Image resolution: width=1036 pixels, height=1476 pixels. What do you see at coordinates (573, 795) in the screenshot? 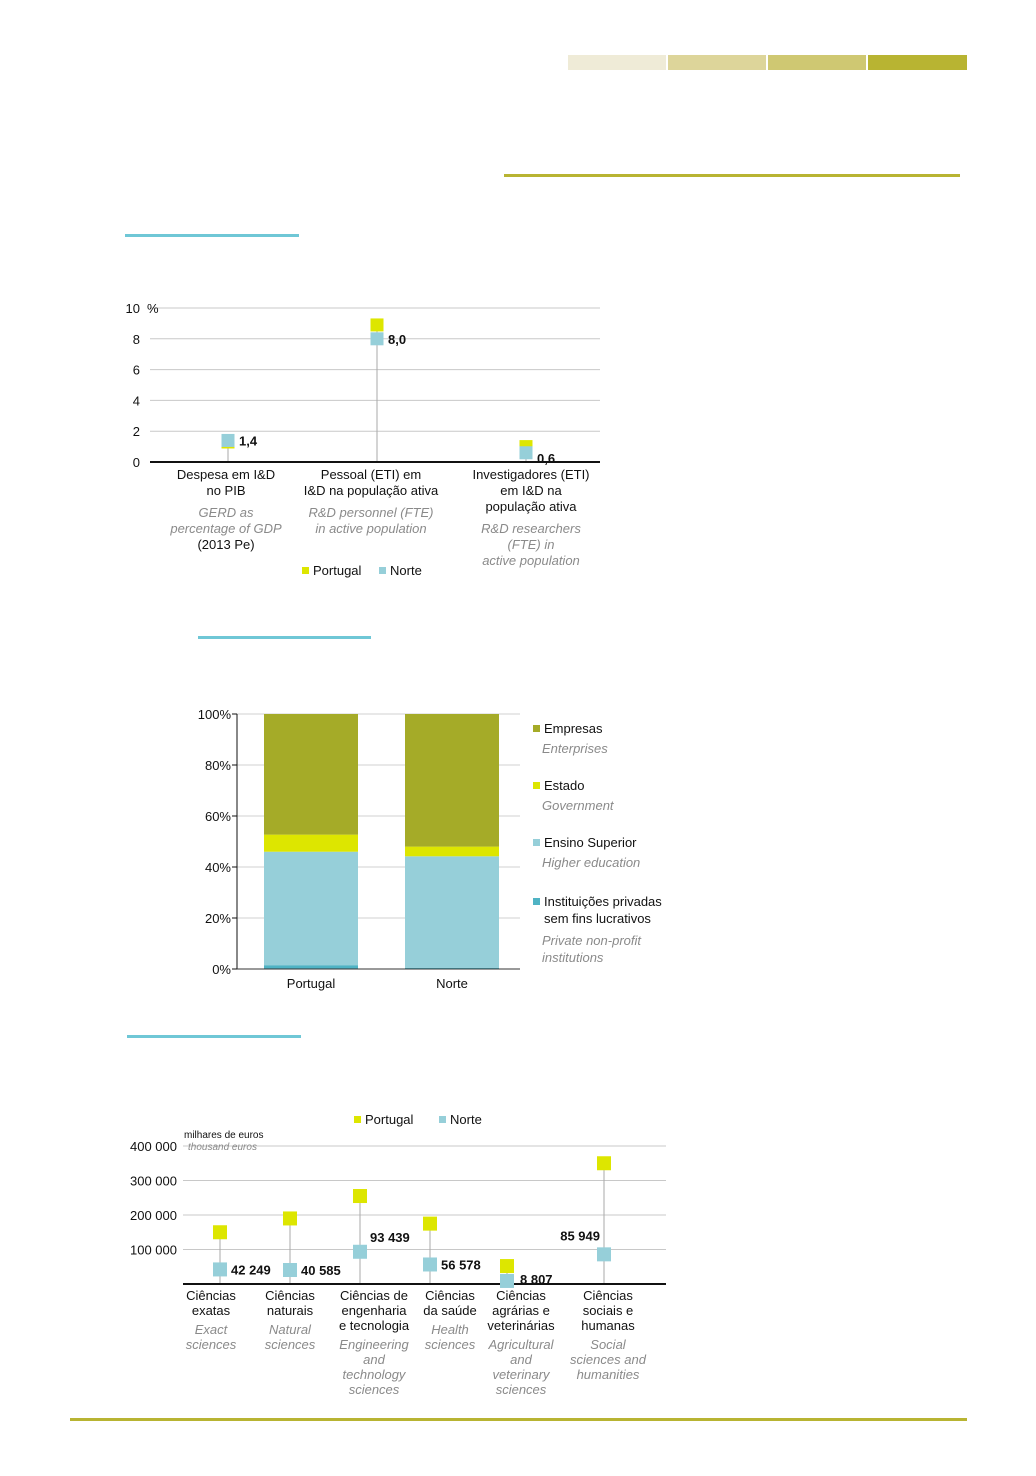
I see `legend-item-estado: Estado Government` at bounding box center [573, 795].